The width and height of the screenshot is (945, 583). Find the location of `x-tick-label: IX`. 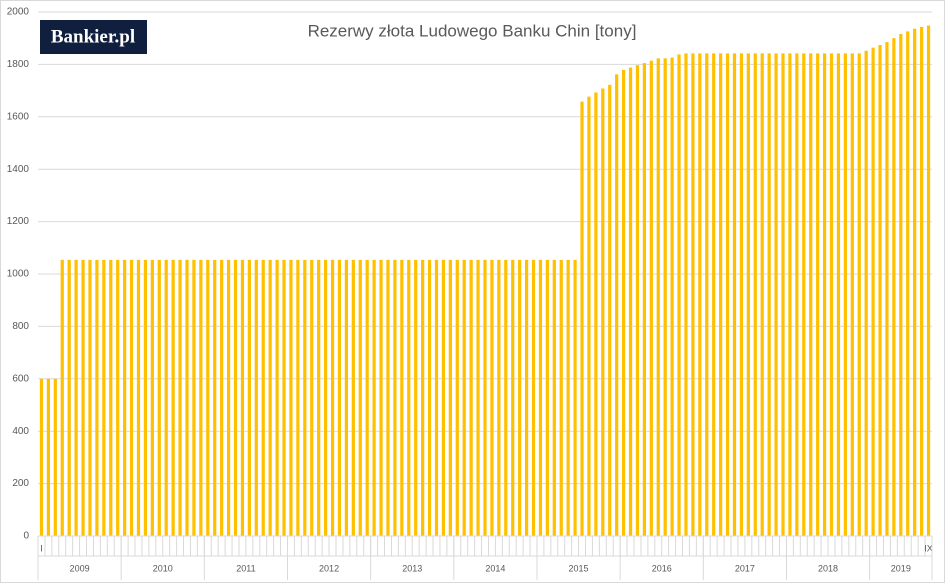

x-tick-label: IX is located at coordinates (928, 548).